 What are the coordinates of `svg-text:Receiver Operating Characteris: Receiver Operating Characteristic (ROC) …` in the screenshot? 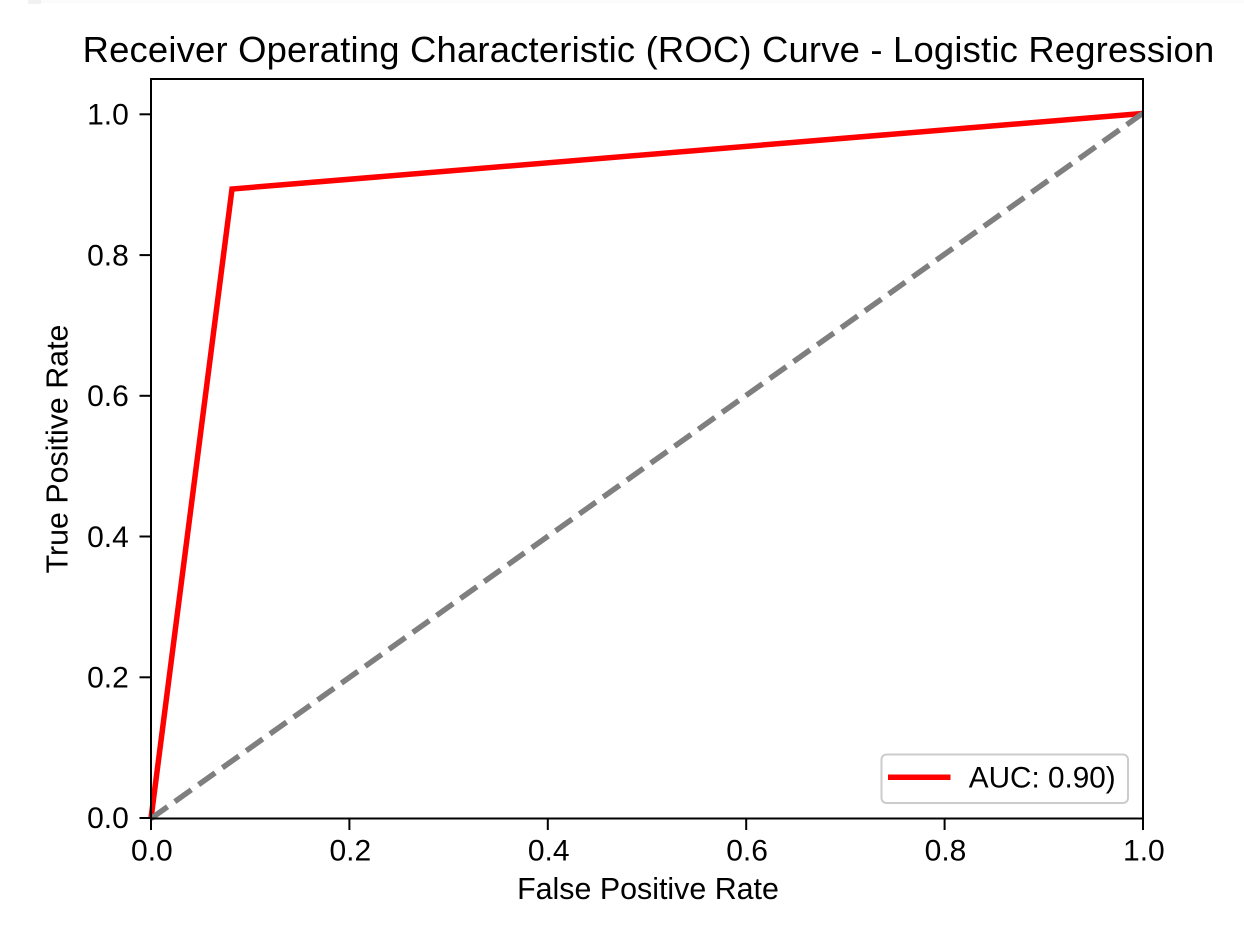 It's located at (649, 49).